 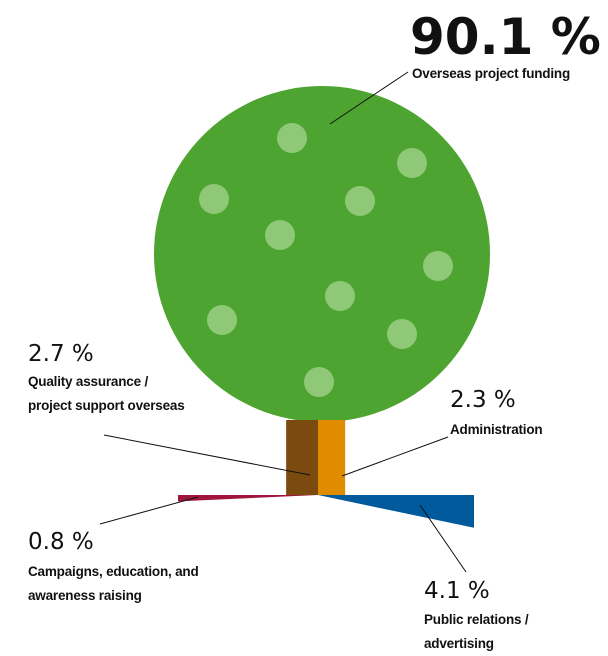 What do you see at coordinates (457, 591) in the screenshot?
I see `value-label: 4.1 %` at bounding box center [457, 591].